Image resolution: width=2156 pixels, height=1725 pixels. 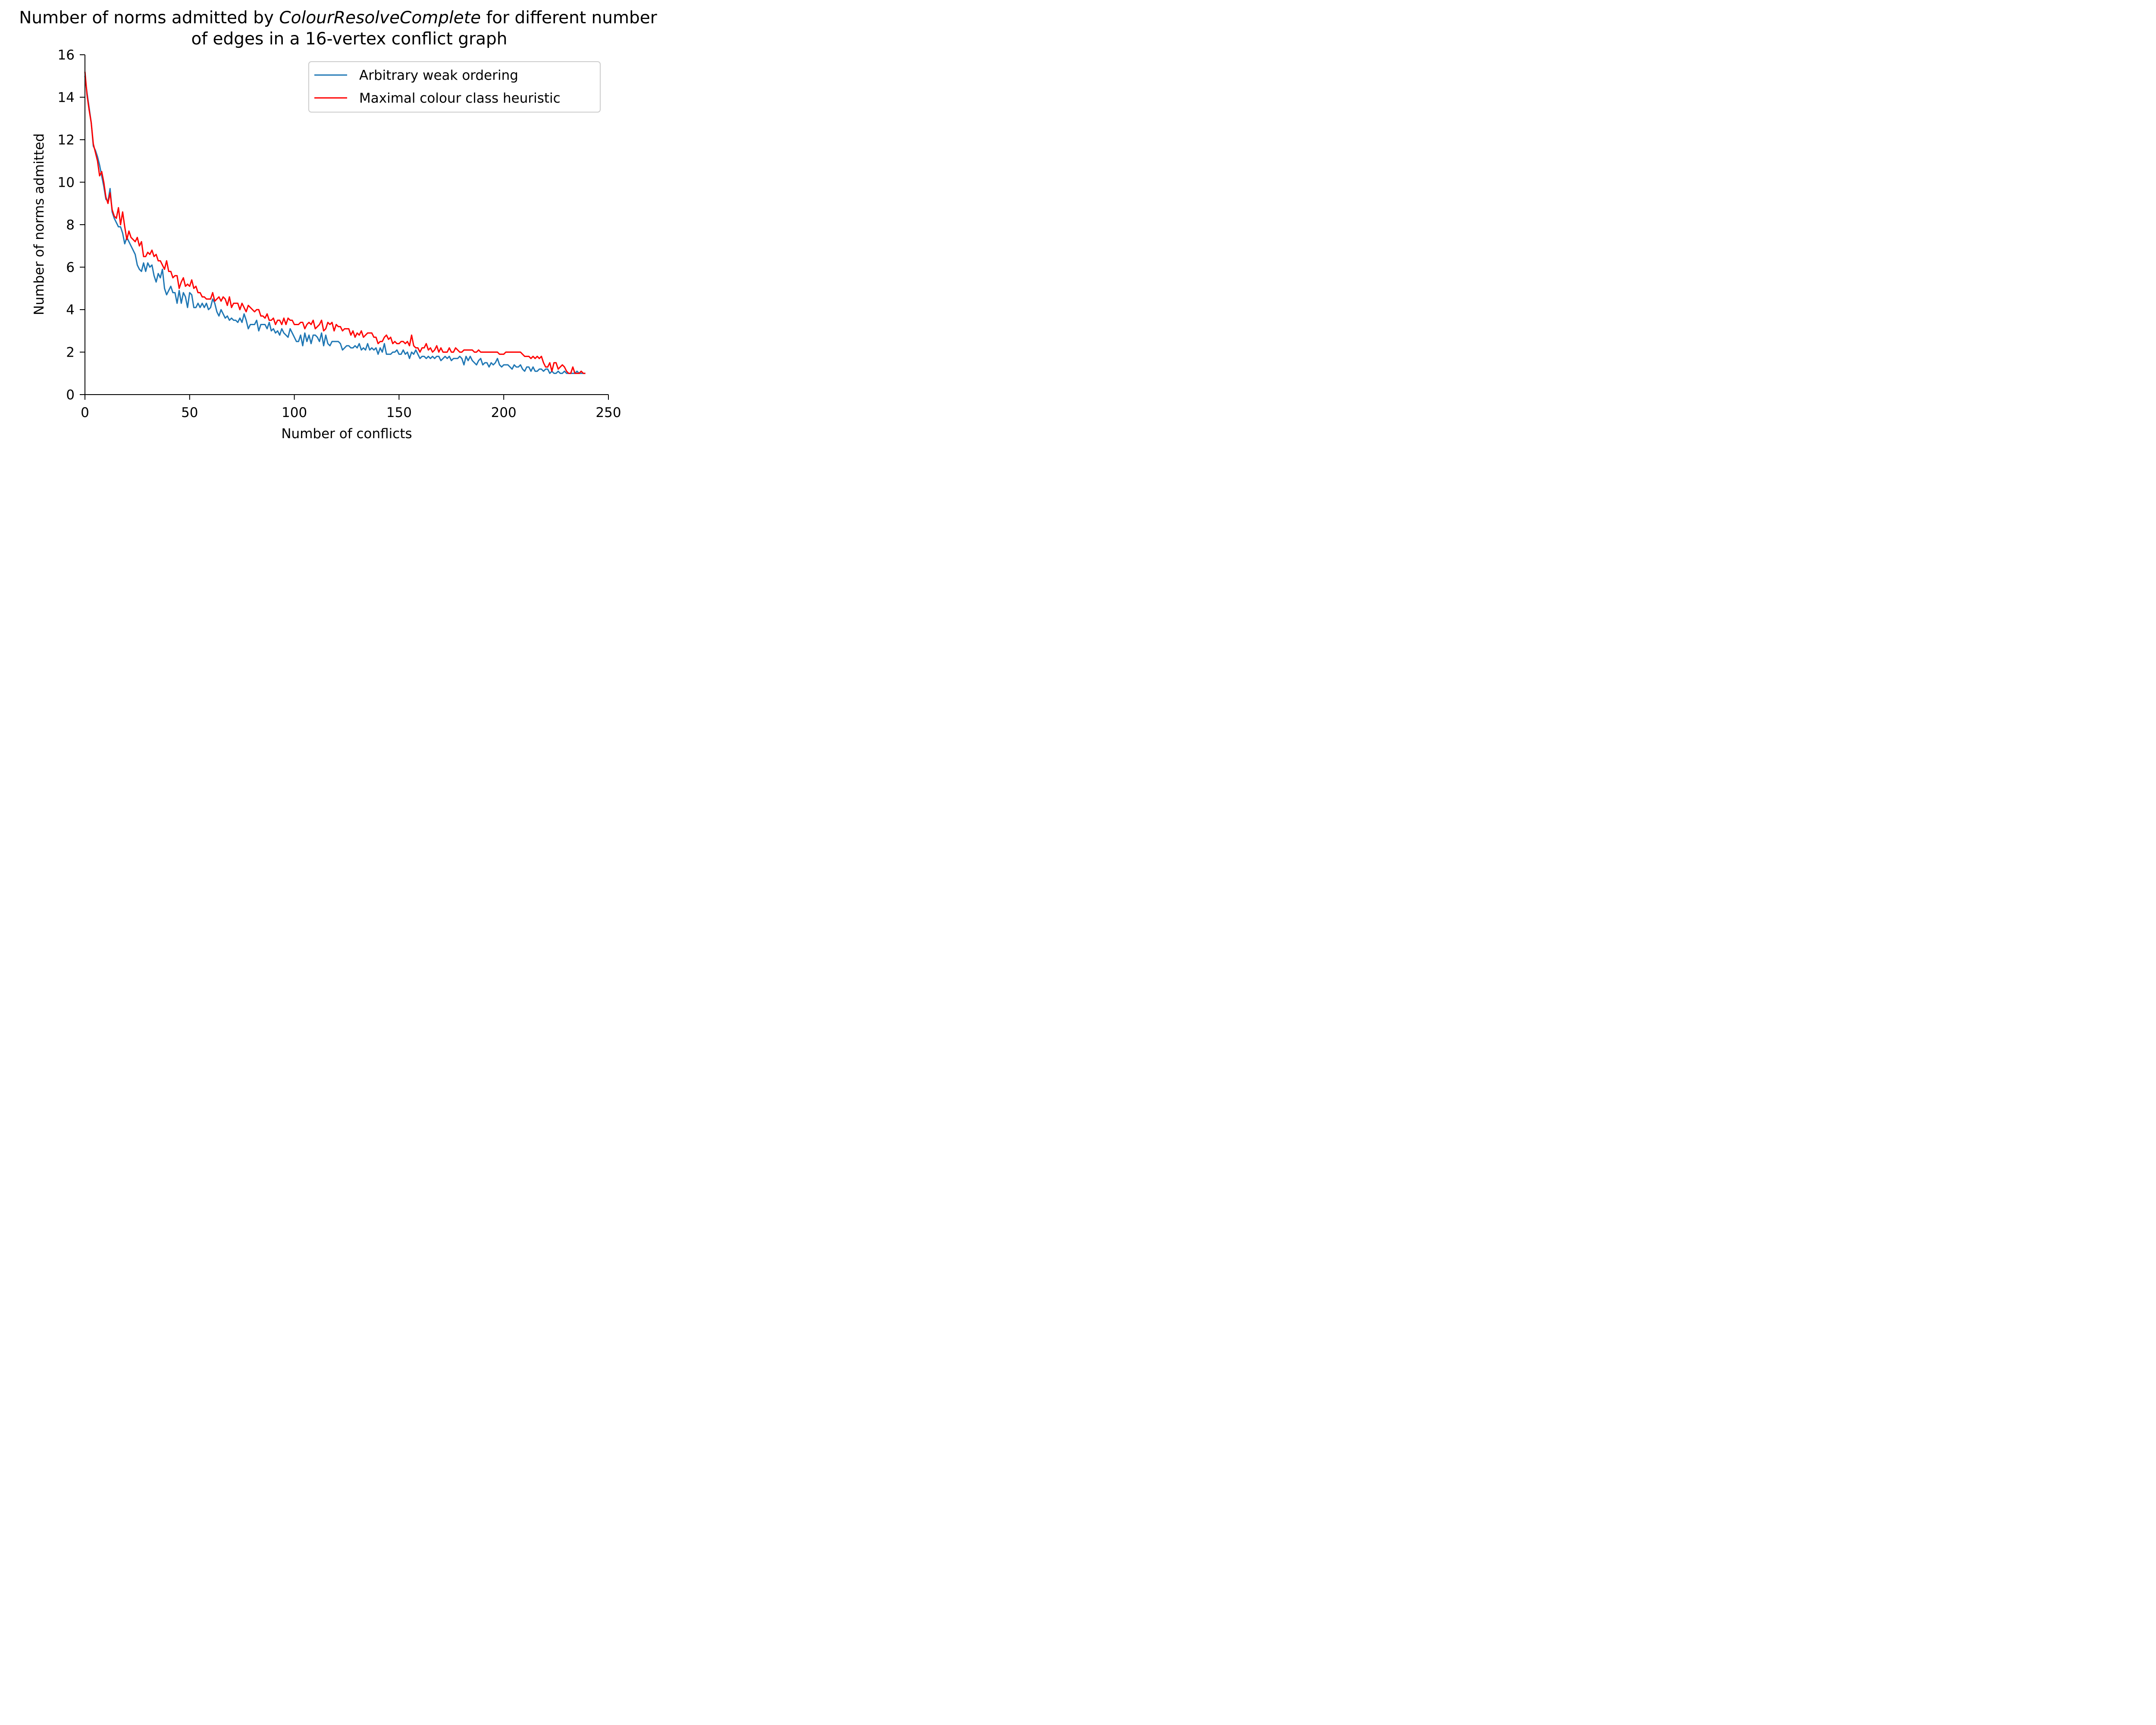 I want to click on chart-title-suffix: for different number, so click(x=569, y=18).